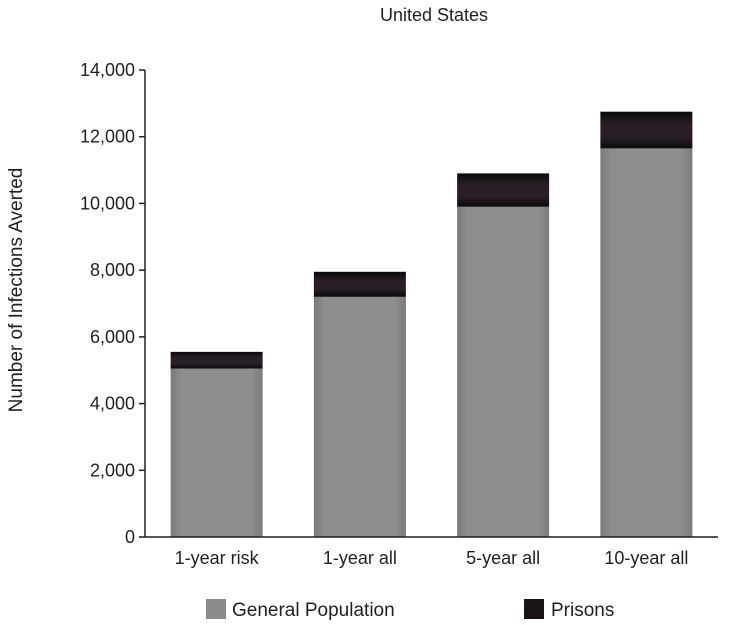 The image size is (730, 625). Describe the element at coordinates (16, 290) in the screenshot. I see `y-axis-label: Number of Infections Averted` at that location.